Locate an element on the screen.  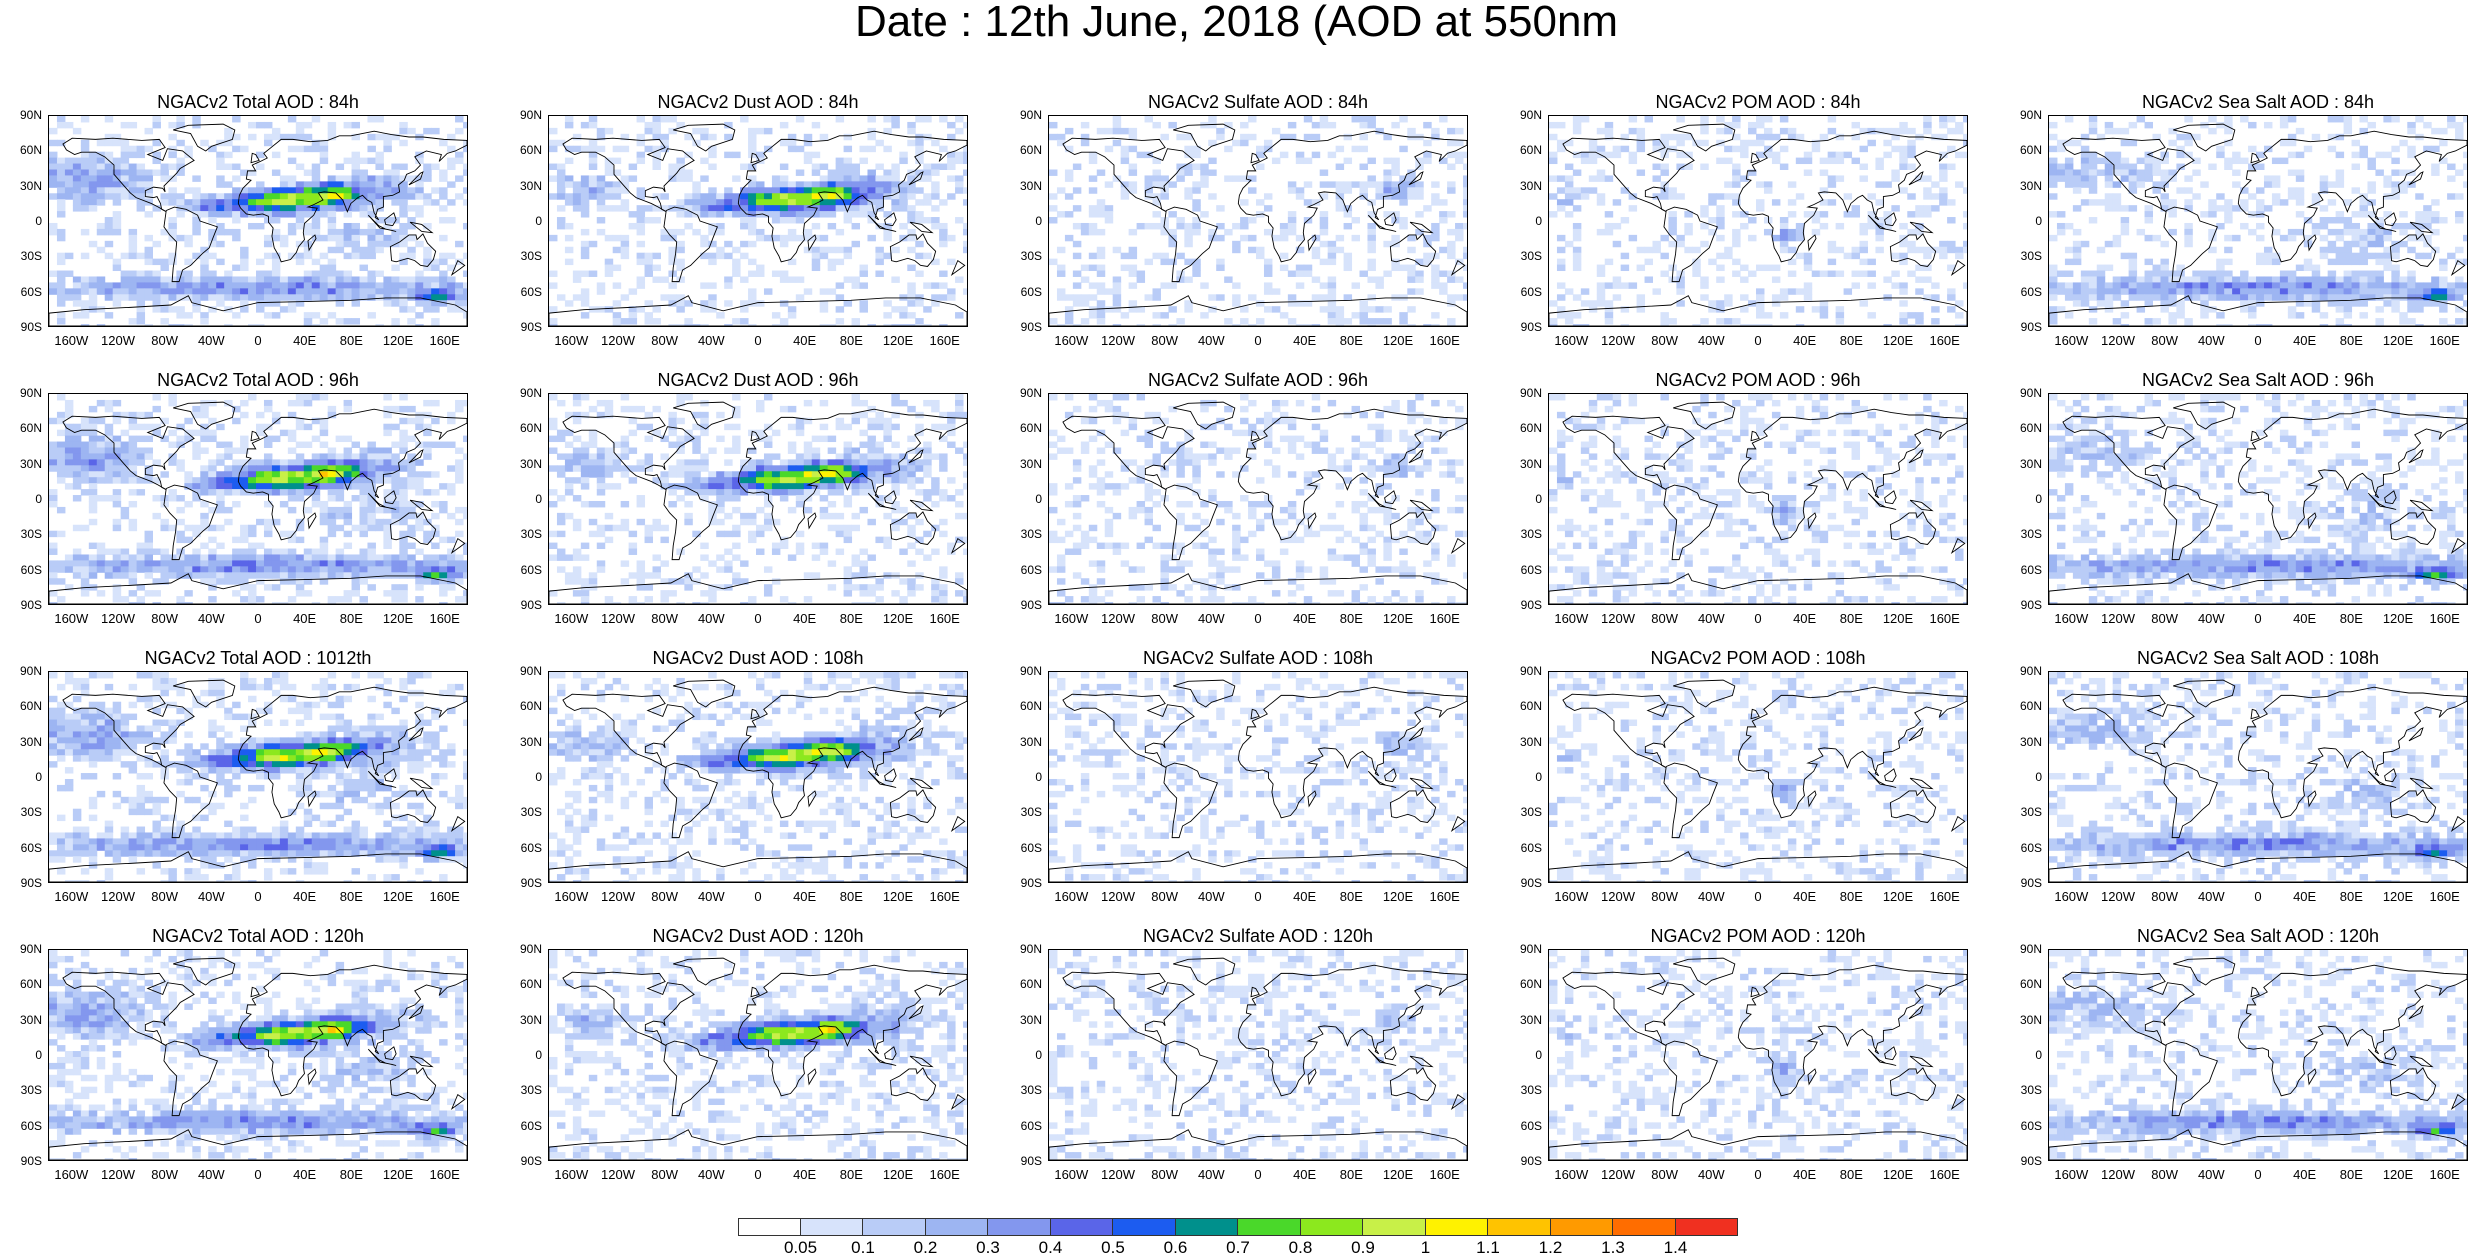
coastline-greenland is located at coordinates (204, 137).